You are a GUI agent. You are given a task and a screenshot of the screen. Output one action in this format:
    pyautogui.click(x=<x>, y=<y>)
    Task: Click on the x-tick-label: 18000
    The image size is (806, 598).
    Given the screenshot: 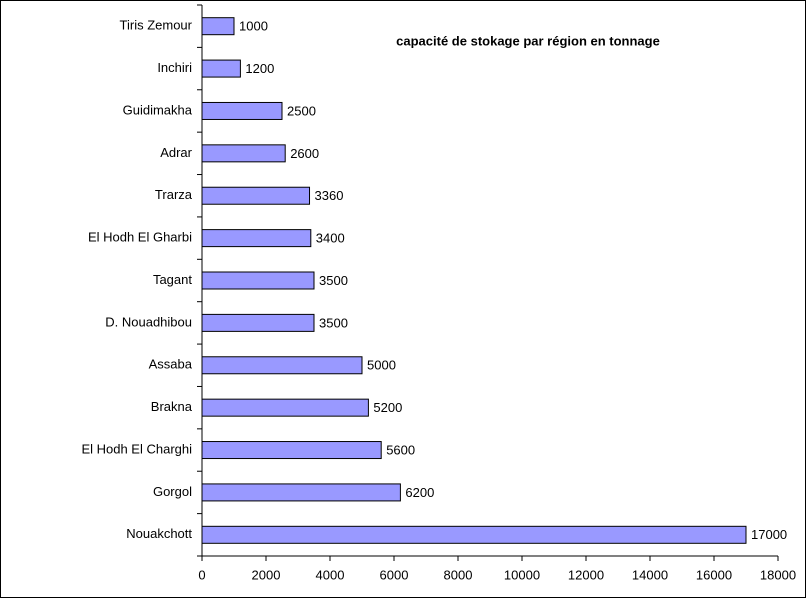 What is the action you would take?
    pyautogui.click(x=778, y=574)
    